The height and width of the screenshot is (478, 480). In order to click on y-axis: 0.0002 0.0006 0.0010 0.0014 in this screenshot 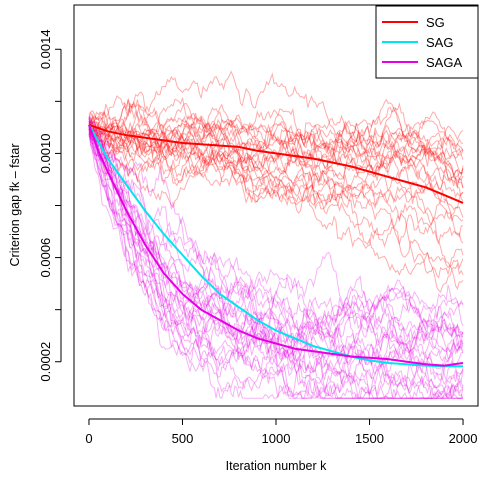, I will do `click(50, 205)`.